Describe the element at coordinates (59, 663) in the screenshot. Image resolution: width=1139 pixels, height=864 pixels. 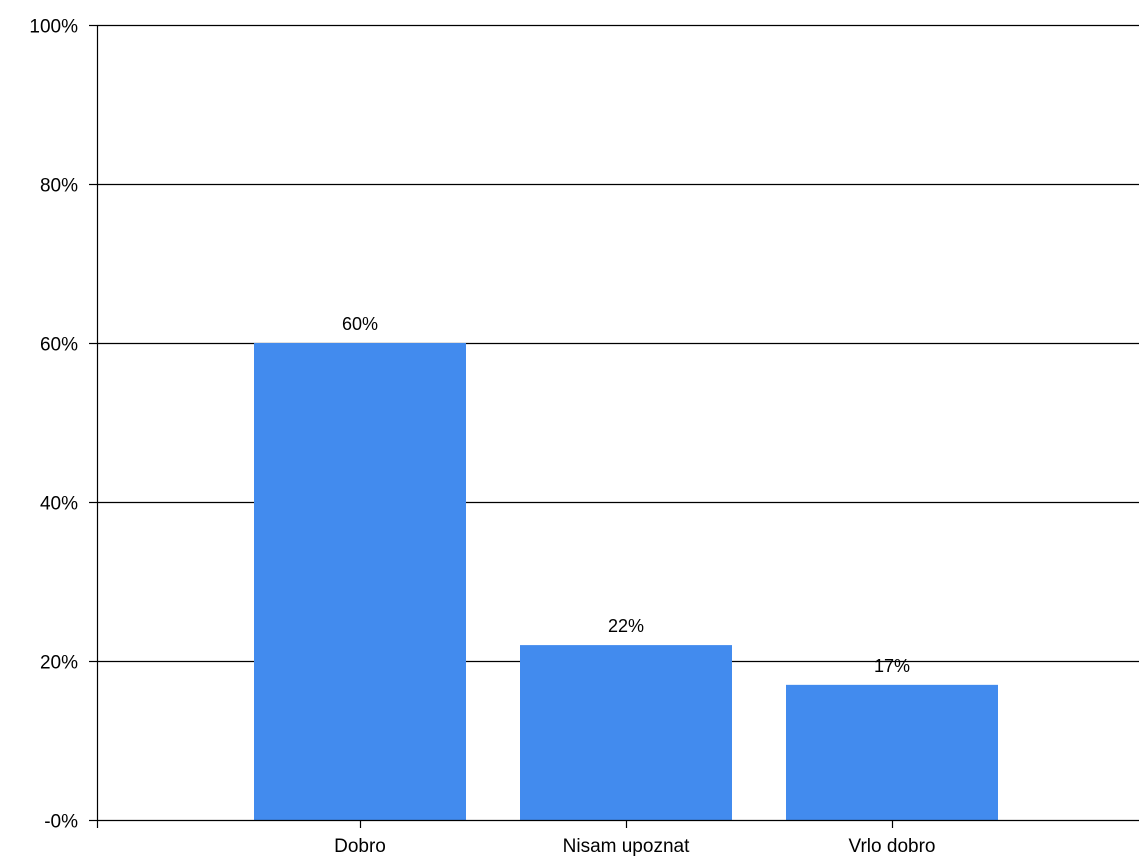
I see `y-tick-label: 20%` at that location.